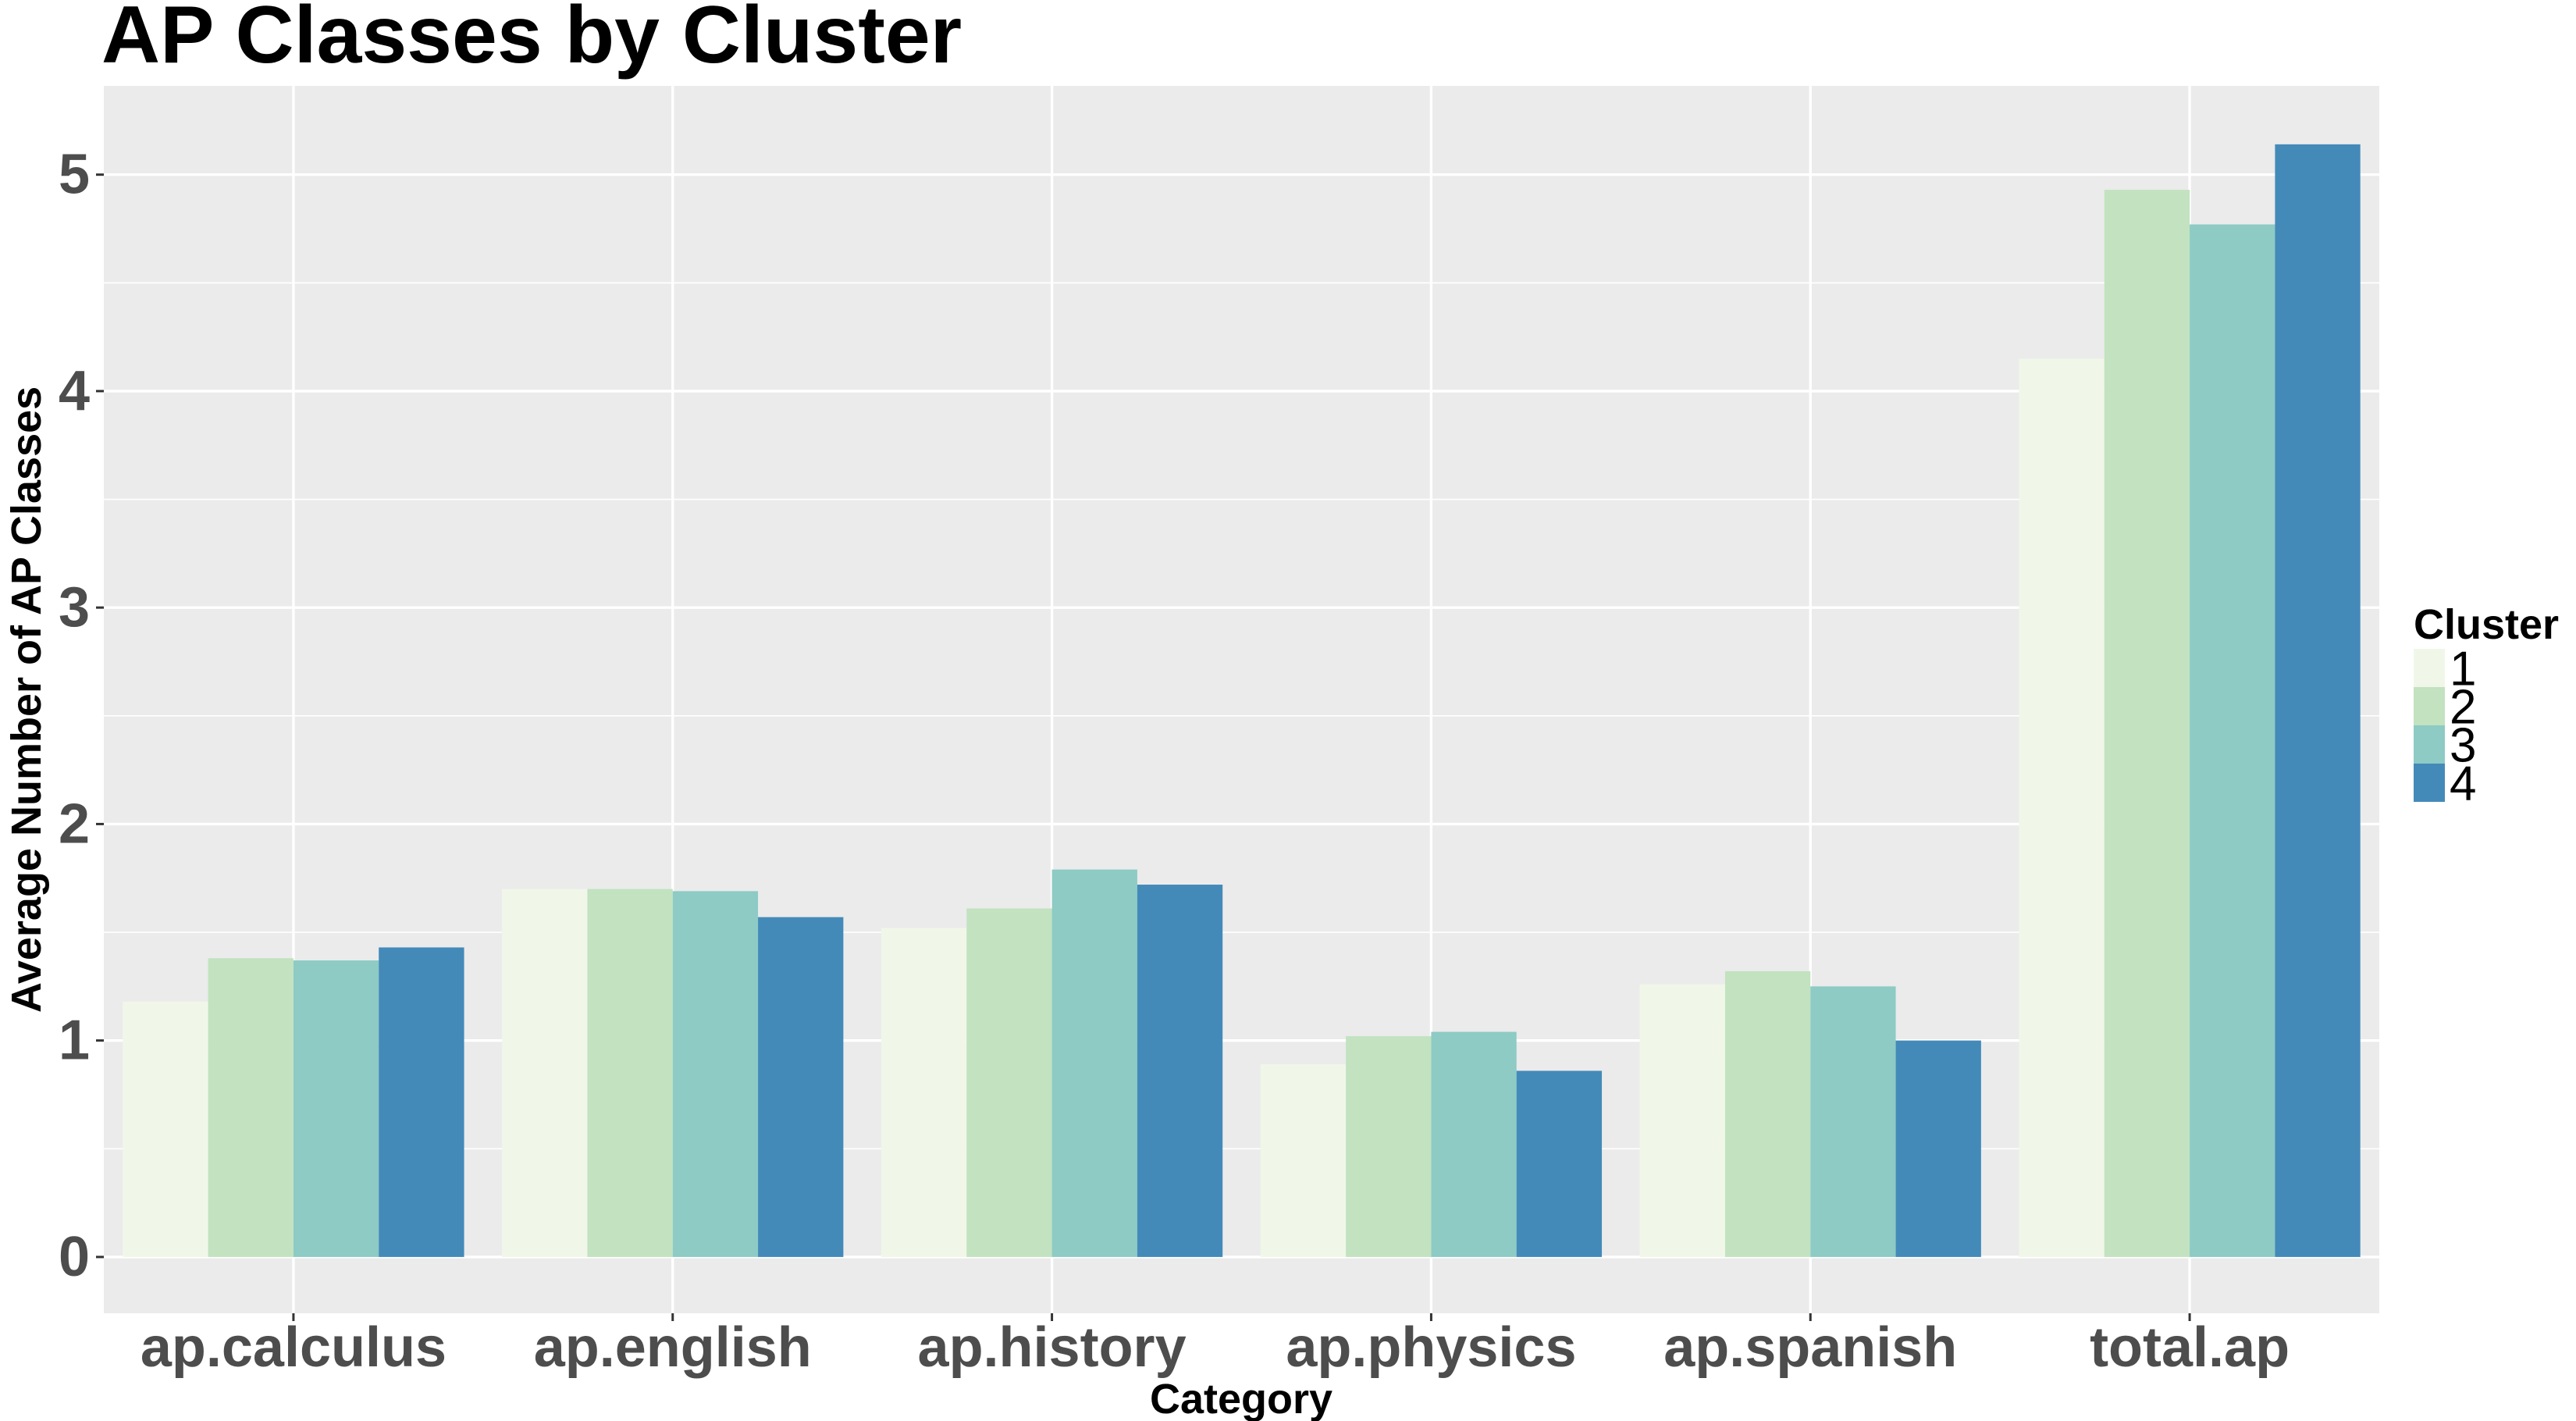 The height and width of the screenshot is (1421, 2576). Describe the element at coordinates (1853, 1121) in the screenshot. I see `bar-ap.spanish-cluster-3` at that location.